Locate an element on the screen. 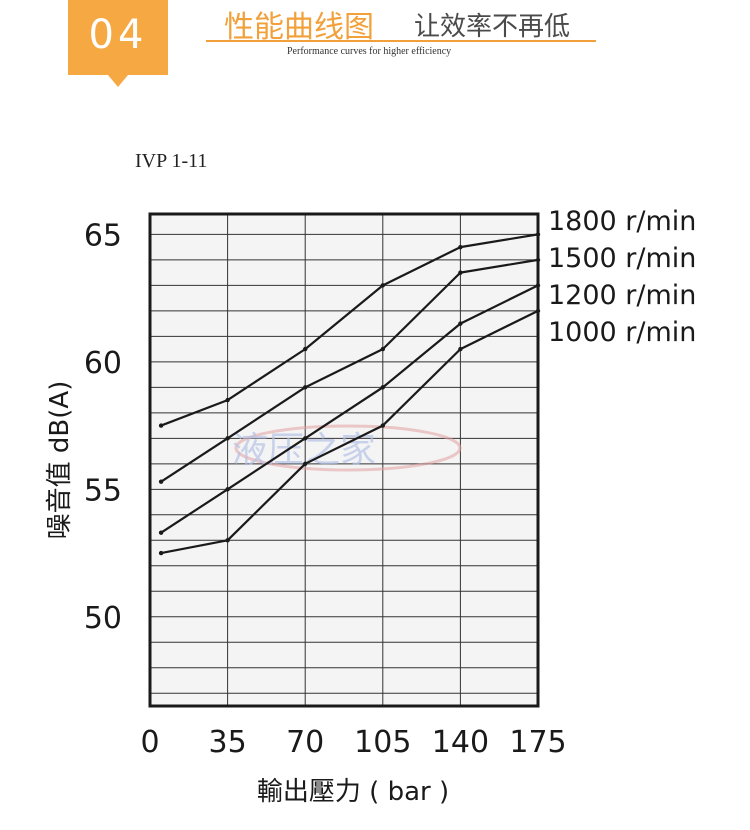 The width and height of the screenshot is (750, 830). section-title-english: Performance curves for higher efficiency is located at coordinates (369, 51).